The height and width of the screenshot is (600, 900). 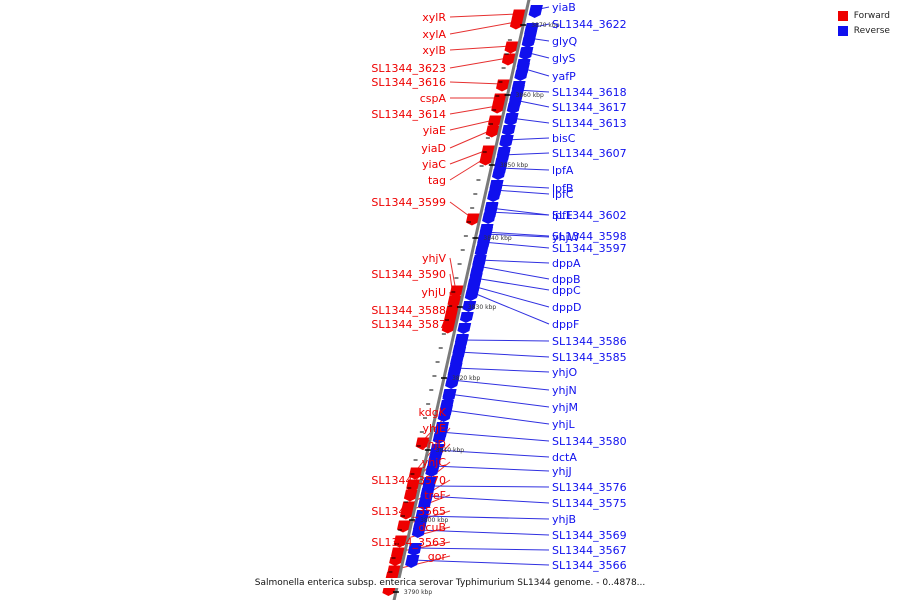 What do you see at coordinates (433, 98) in the screenshot?
I see `gene-label-cspa: cspA` at bounding box center [433, 98].